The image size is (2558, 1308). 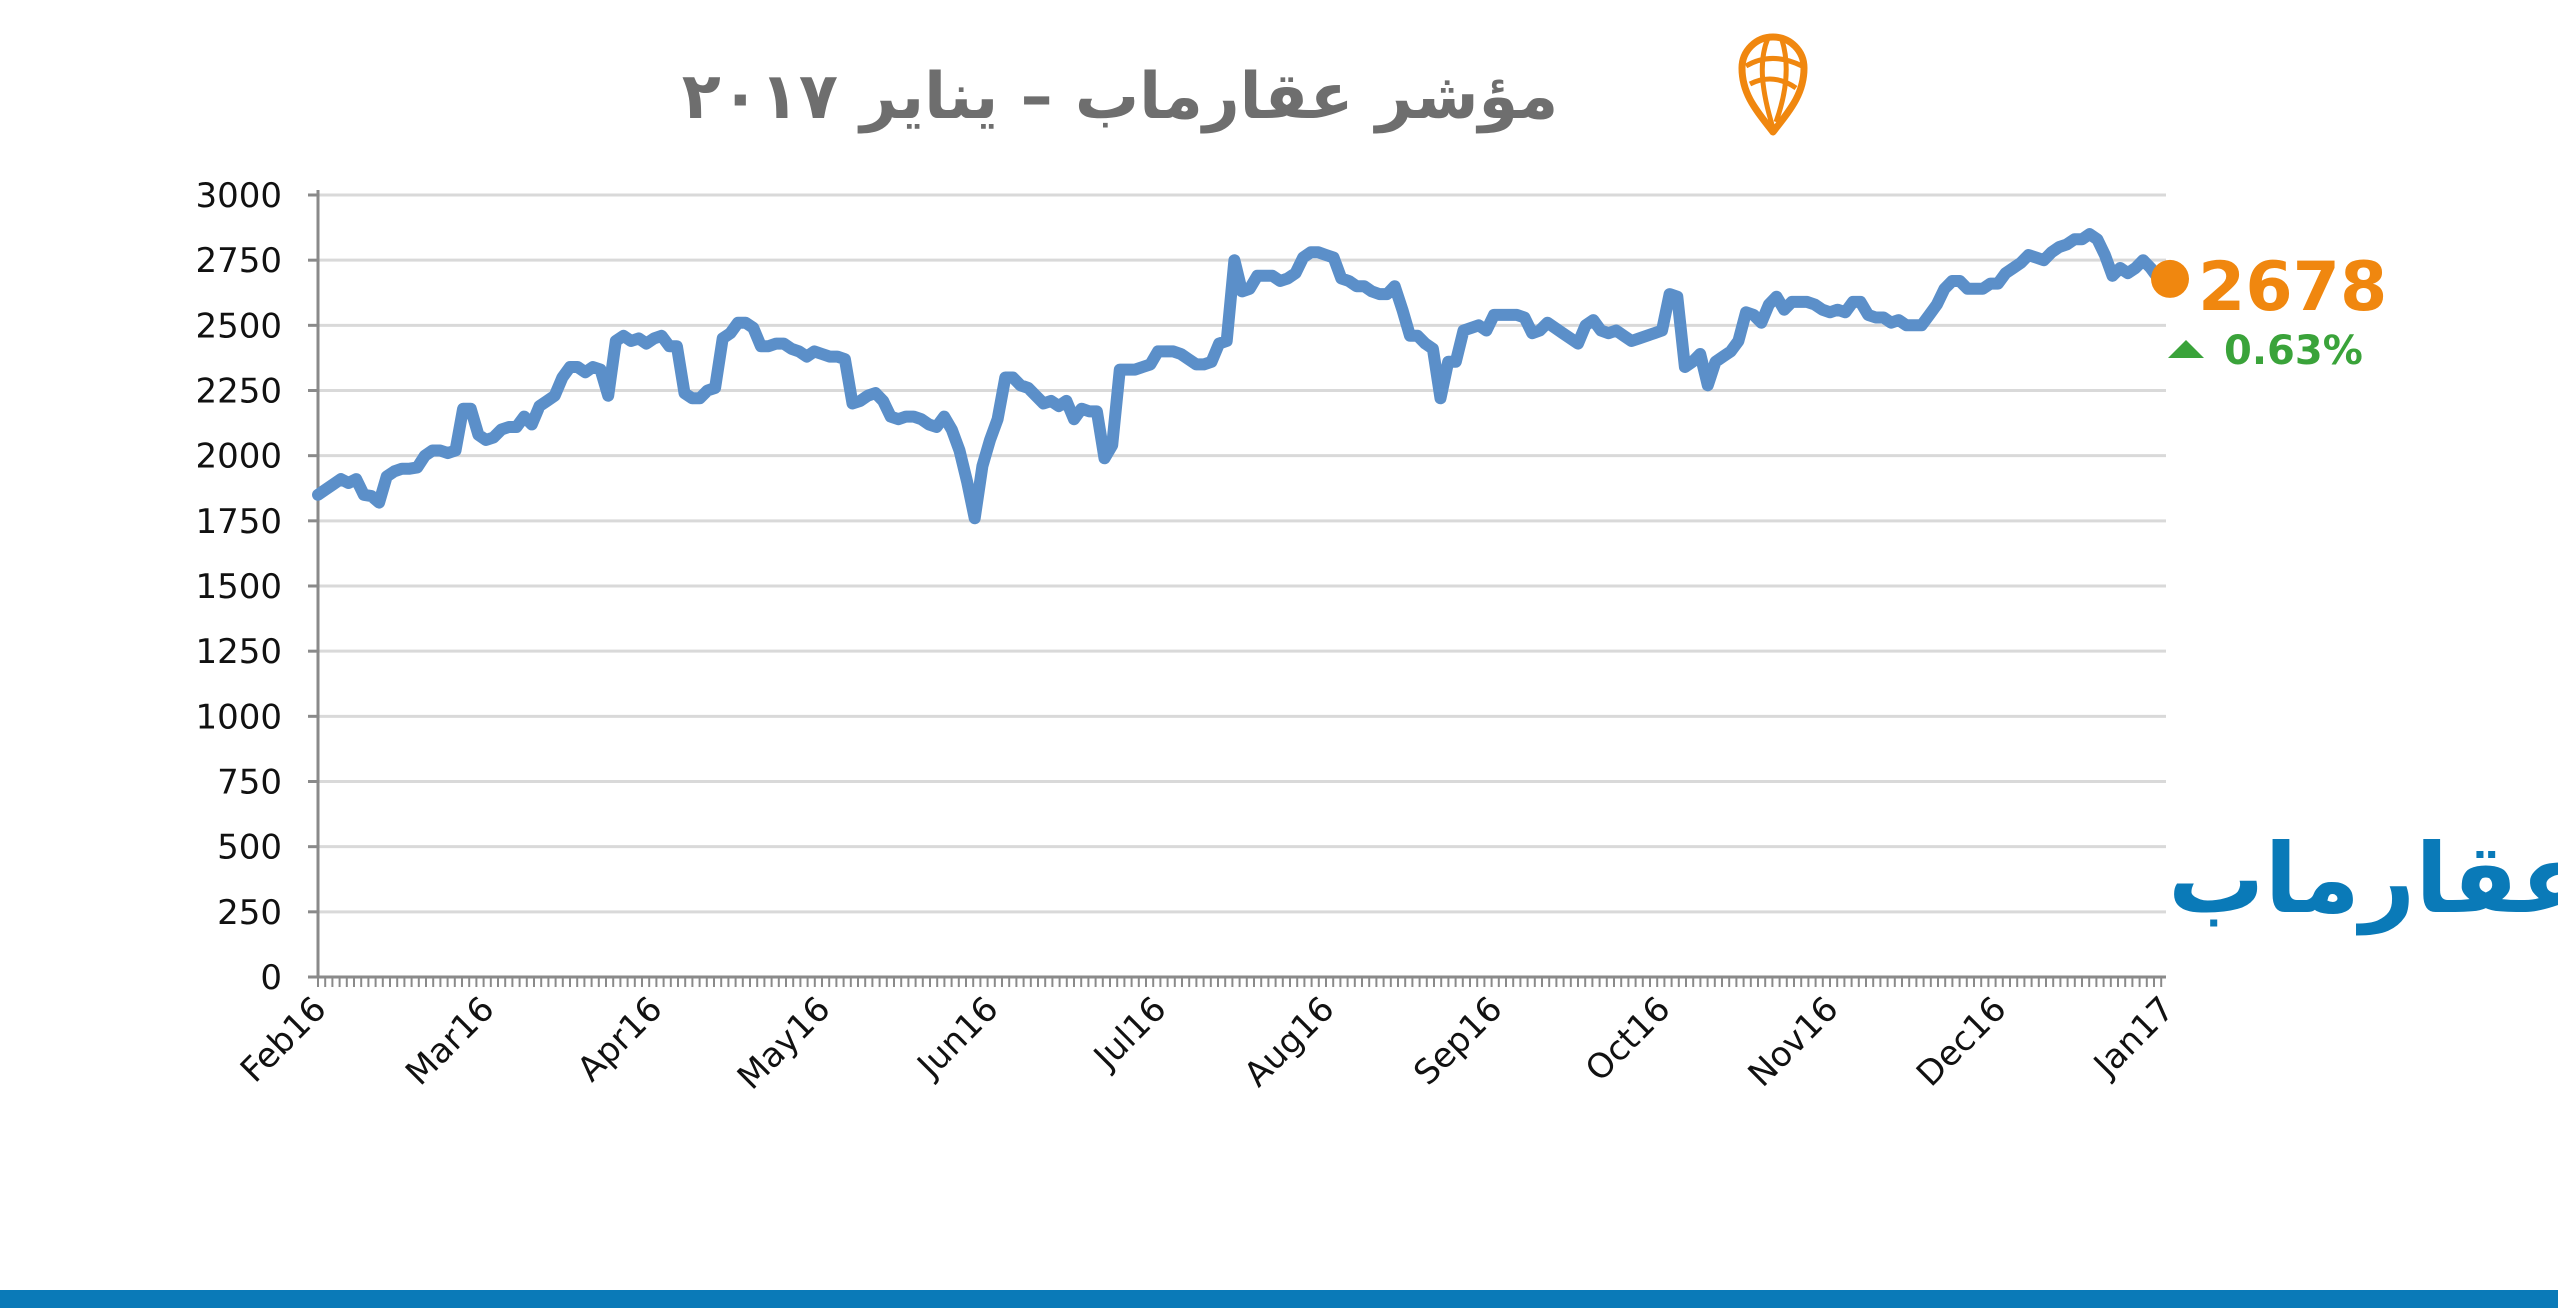 I want to click on map-pin-globe-icon, so click(x=1773, y=84).